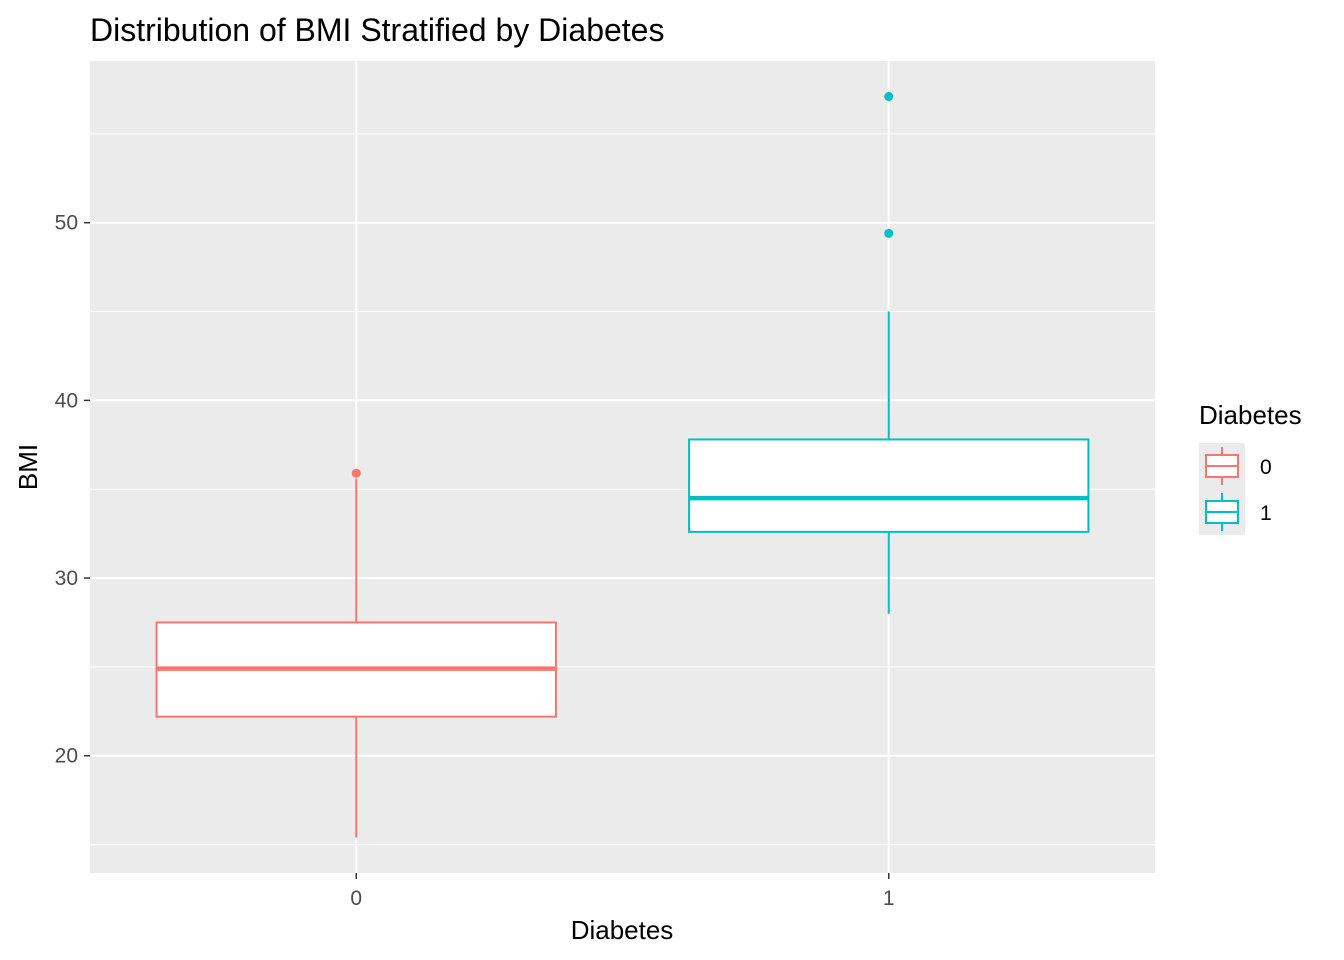 The width and height of the screenshot is (1344, 960). Describe the element at coordinates (66, 223) in the screenshot. I see `y-tick-label: 50` at that location.